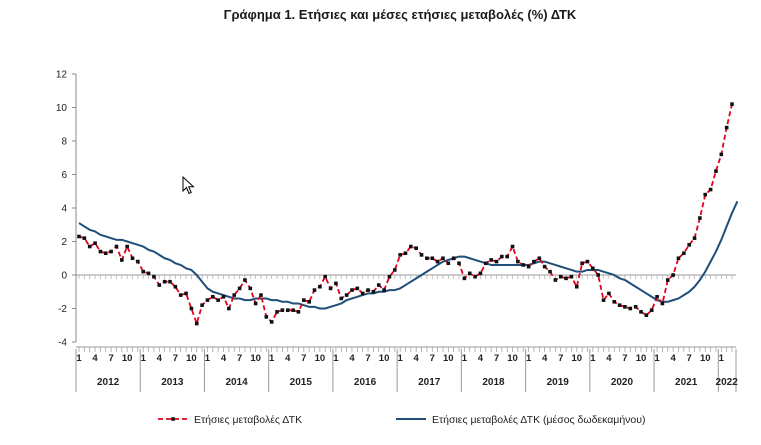 The image size is (761, 445). I want to click on y-tick-label: -2, so click(62, 309).